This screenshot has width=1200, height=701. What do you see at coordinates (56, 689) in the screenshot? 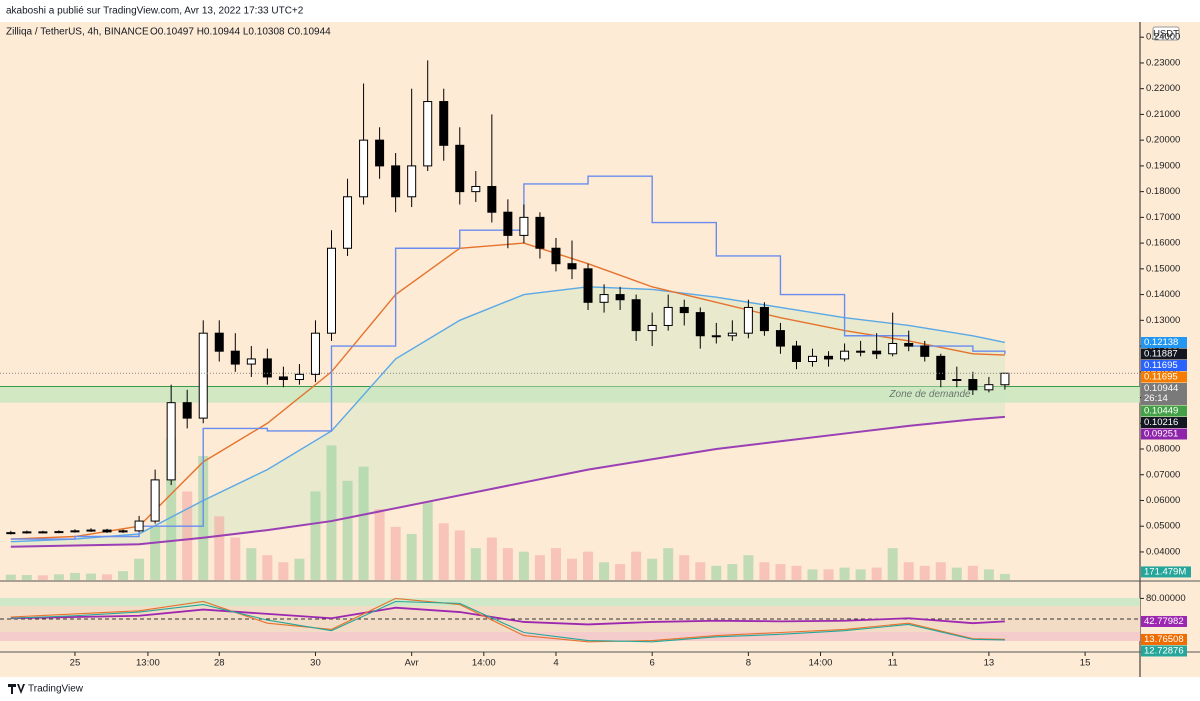
I see `brand: TradingView` at bounding box center [56, 689].